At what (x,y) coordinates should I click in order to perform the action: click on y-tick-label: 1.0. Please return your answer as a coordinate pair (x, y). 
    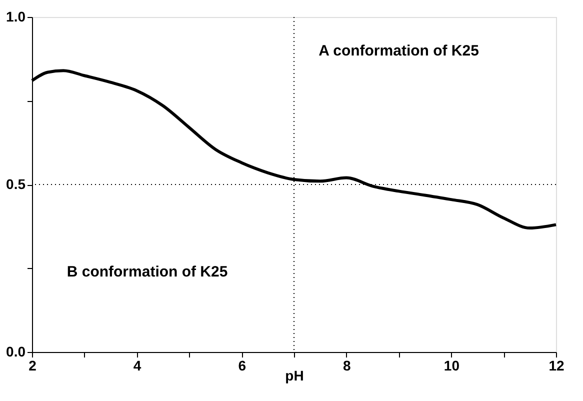
    Looking at the image, I should click on (16, 16).